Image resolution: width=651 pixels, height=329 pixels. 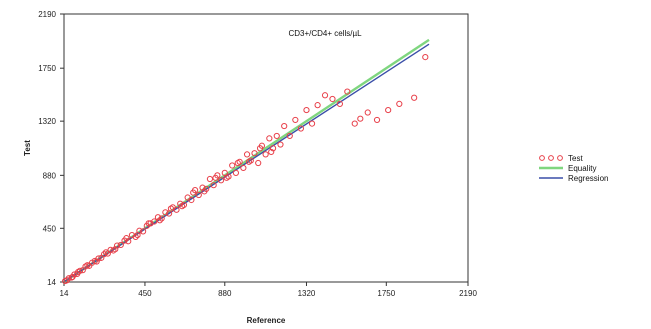 I want to click on legend-item-regression: Regression, so click(x=573, y=178).